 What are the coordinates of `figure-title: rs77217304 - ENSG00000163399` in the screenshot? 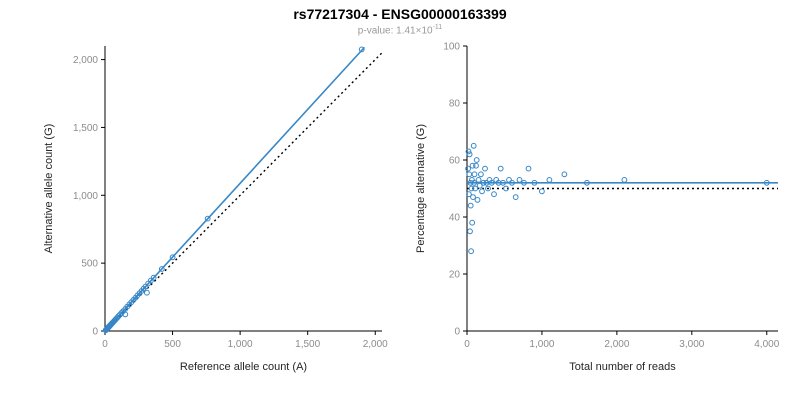 It's located at (400, 14).